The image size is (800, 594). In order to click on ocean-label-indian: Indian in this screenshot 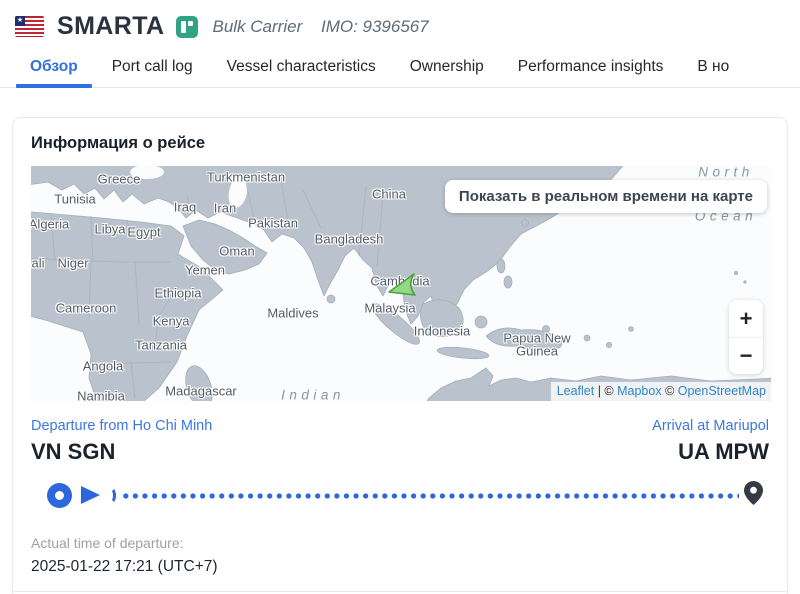, I will do `click(313, 394)`.